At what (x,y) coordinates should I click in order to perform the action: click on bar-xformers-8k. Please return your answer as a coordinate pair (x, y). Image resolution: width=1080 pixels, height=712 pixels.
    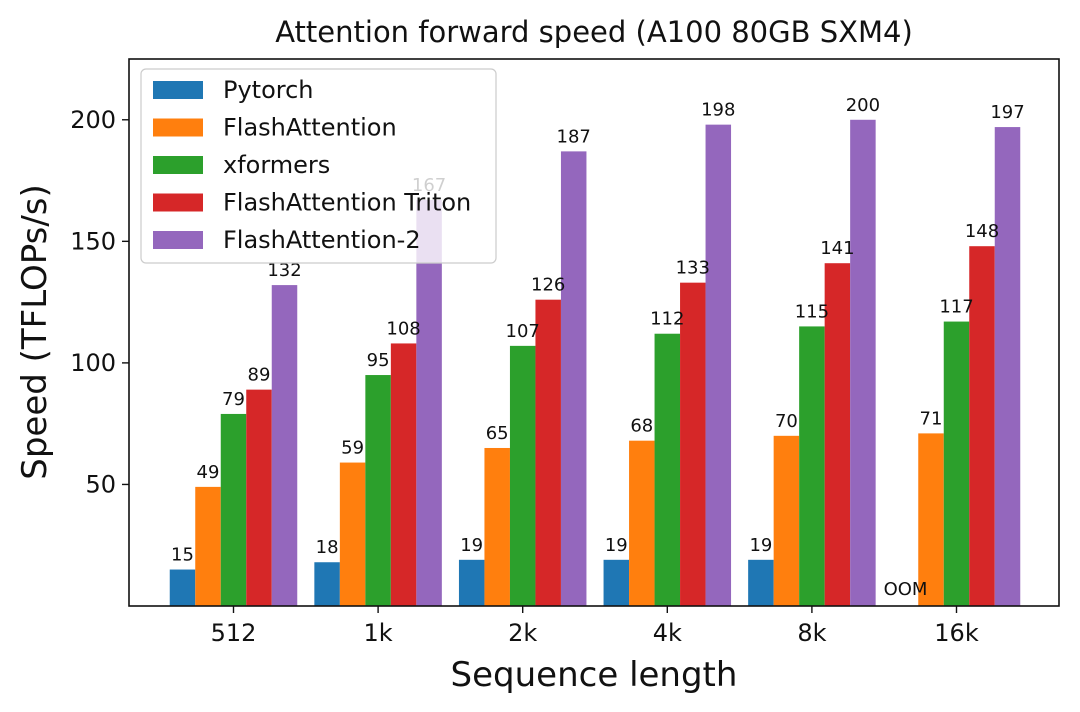
    Looking at the image, I should click on (812, 466).